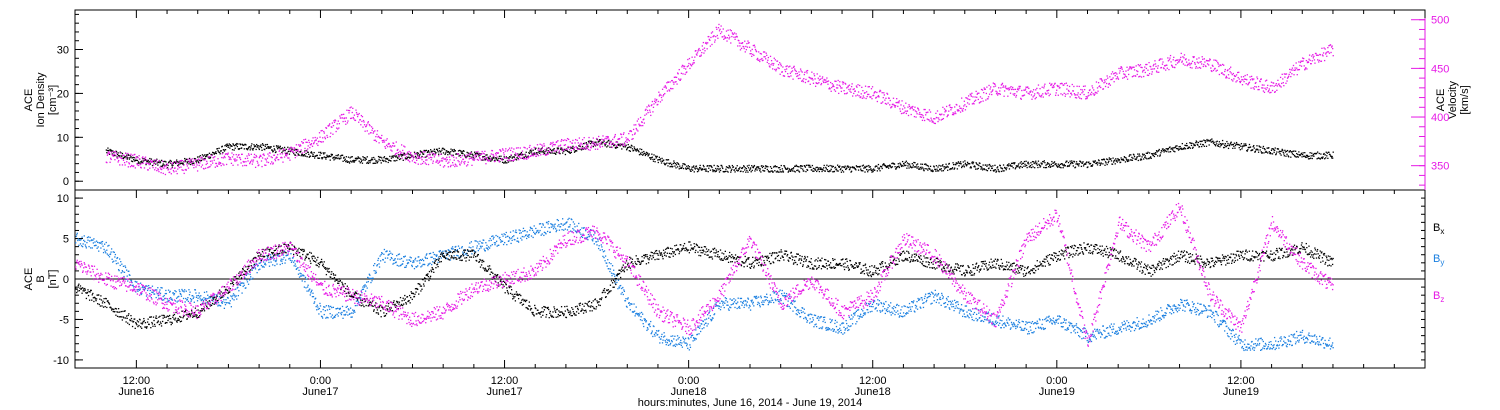 Image resolution: width=1500 pixels, height=410 pixels. I want to click on top-left-ytick-label: 30, so click(63, 51).